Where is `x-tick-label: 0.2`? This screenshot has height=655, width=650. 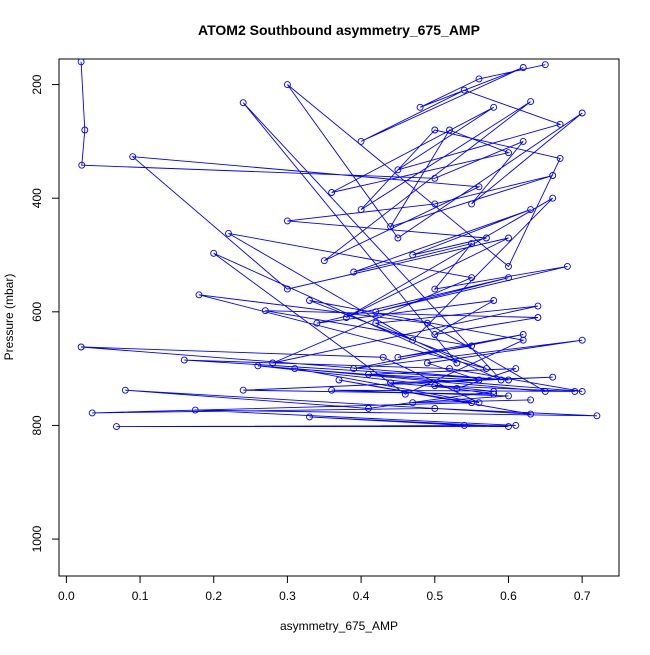
x-tick-label: 0.2 is located at coordinates (213, 596).